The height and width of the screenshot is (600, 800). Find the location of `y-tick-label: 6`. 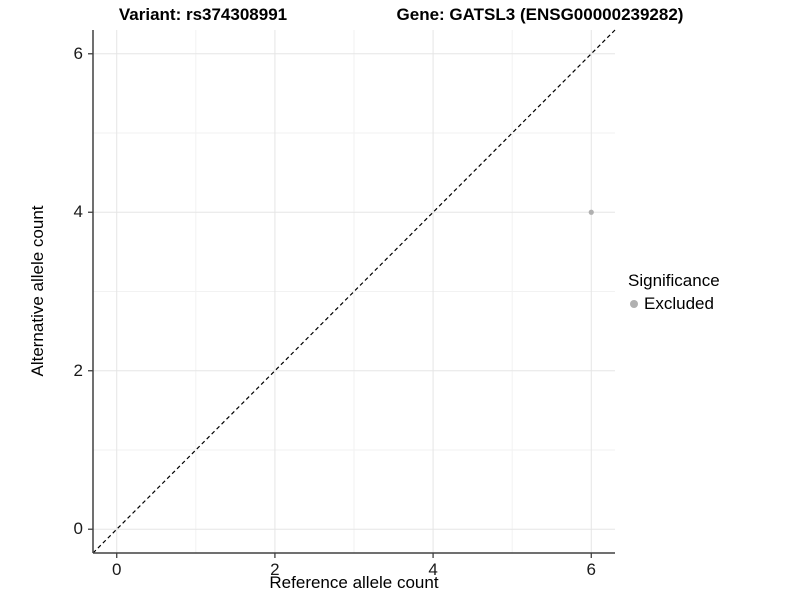

y-tick-label: 6 is located at coordinates (78, 53).